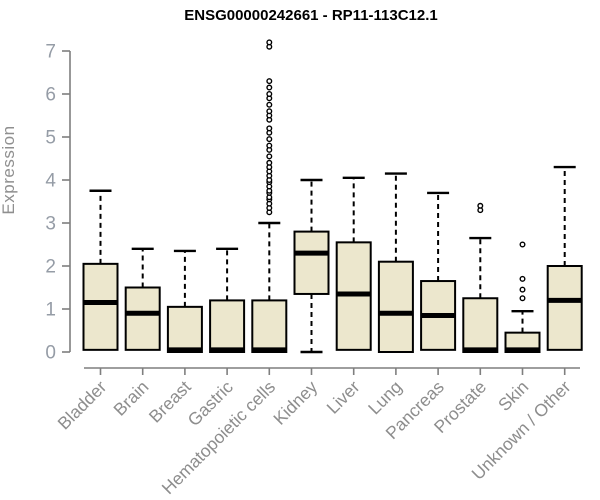  Describe the element at coordinates (50, 95) in the screenshot. I see `y-tick-label: 6` at that location.